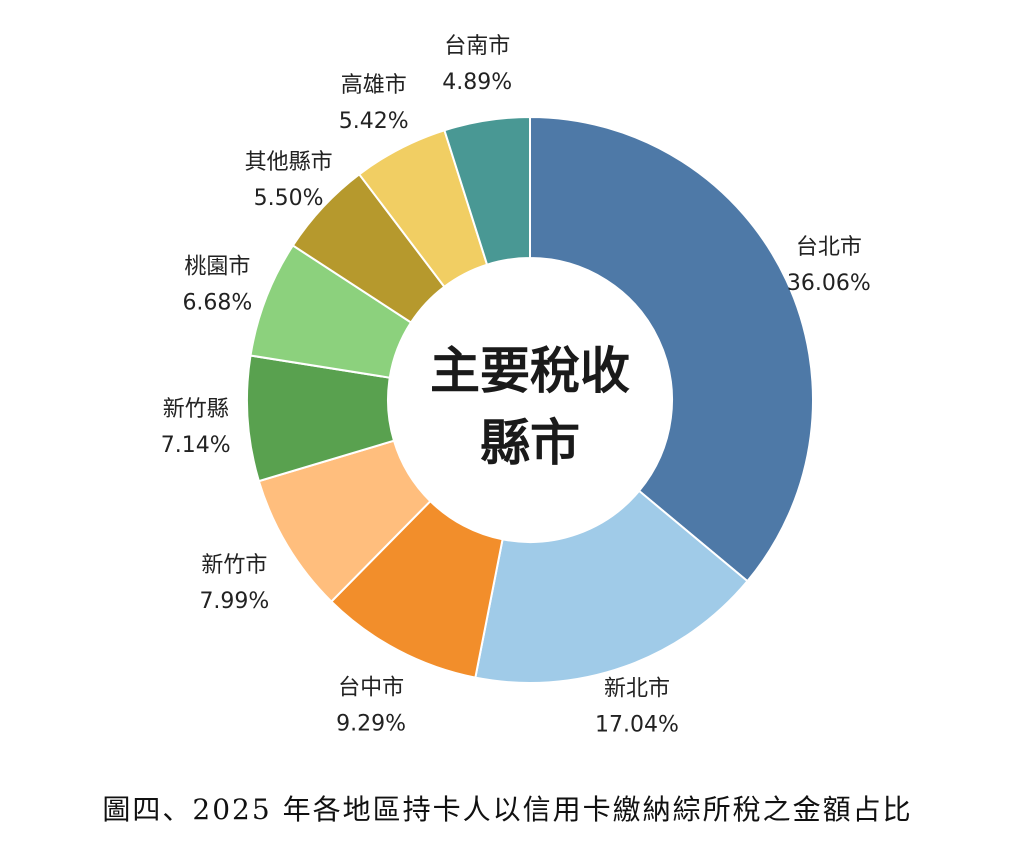 This screenshot has height=849, width=1015. What do you see at coordinates (829, 247) in the screenshot?
I see `slice-label-1: 台北市` at bounding box center [829, 247].